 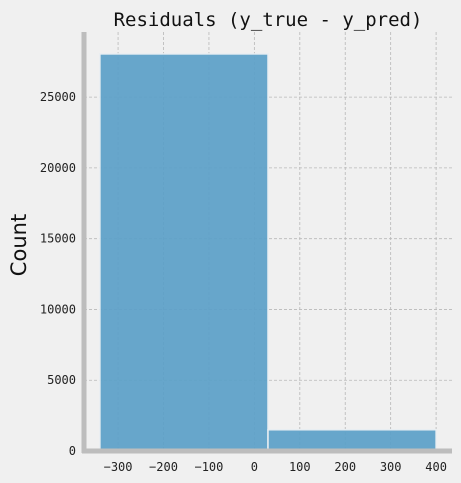 What do you see at coordinates (58, 309) in the screenshot?
I see `y-tick-label: 10000` at bounding box center [58, 309].